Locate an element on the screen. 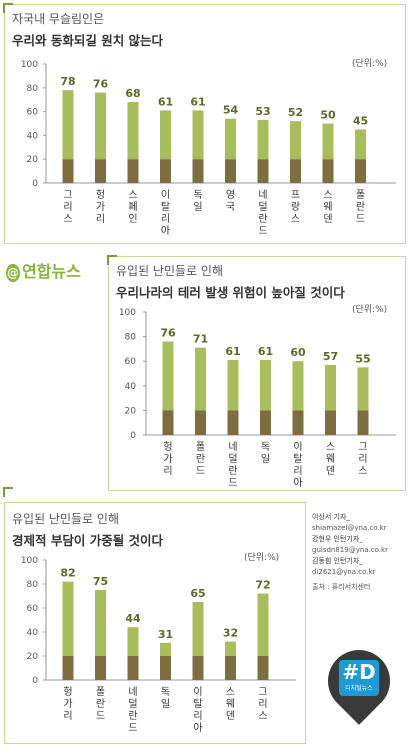 The height and width of the screenshot is (750, 408). credit-email-3: di2621@yna.co.kr is located at coordinates (344, 572).